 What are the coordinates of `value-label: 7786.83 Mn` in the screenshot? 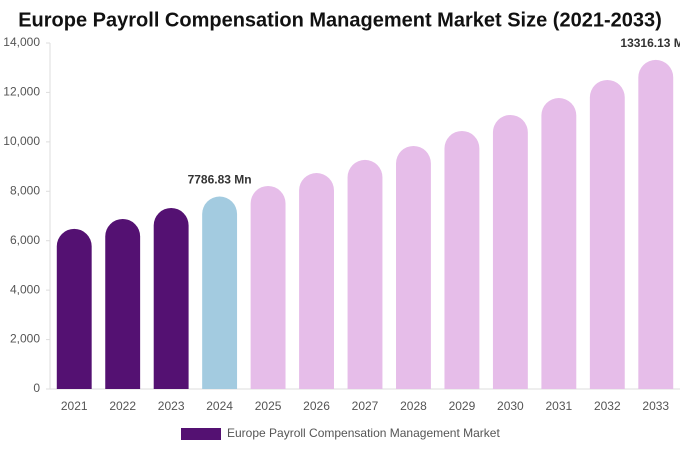 It's located at (220, 180).